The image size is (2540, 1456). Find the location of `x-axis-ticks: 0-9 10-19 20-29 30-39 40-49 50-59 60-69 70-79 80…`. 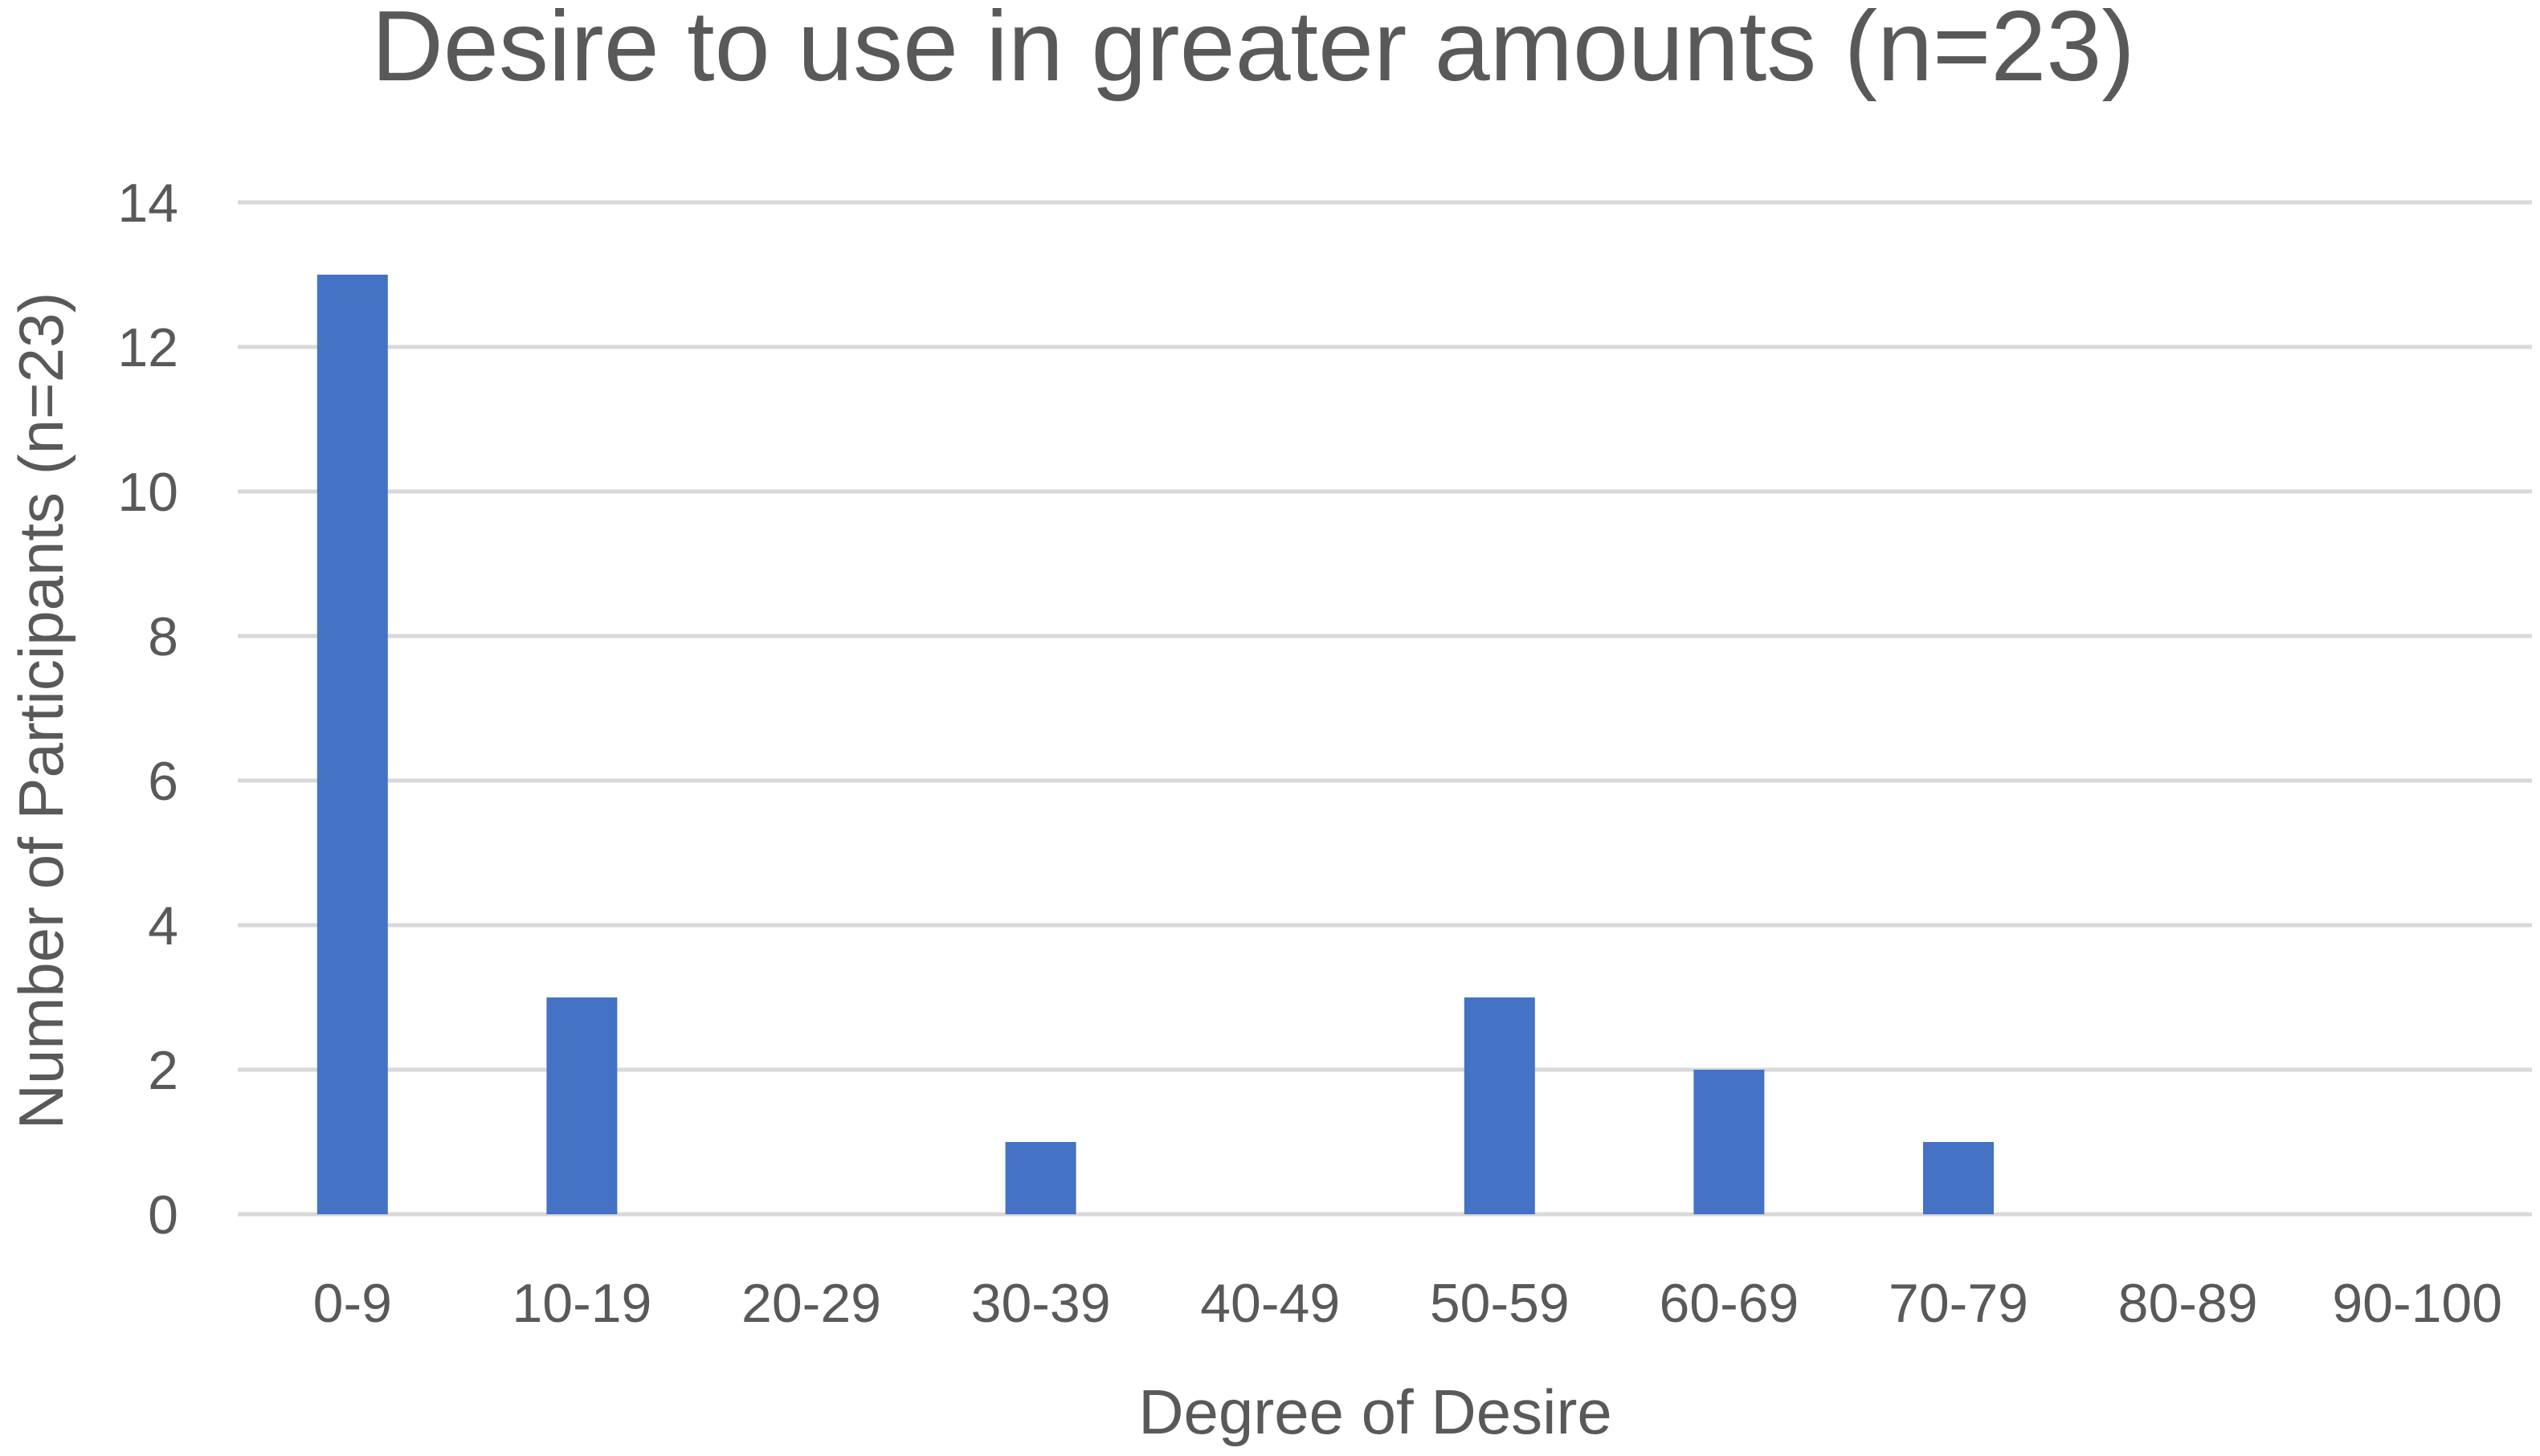

x-axis-ticks: 0-9 10-19 20-29 30-39 40-49 50-59 60-69 70-79 80… is located at coordinates (1407, 1303).